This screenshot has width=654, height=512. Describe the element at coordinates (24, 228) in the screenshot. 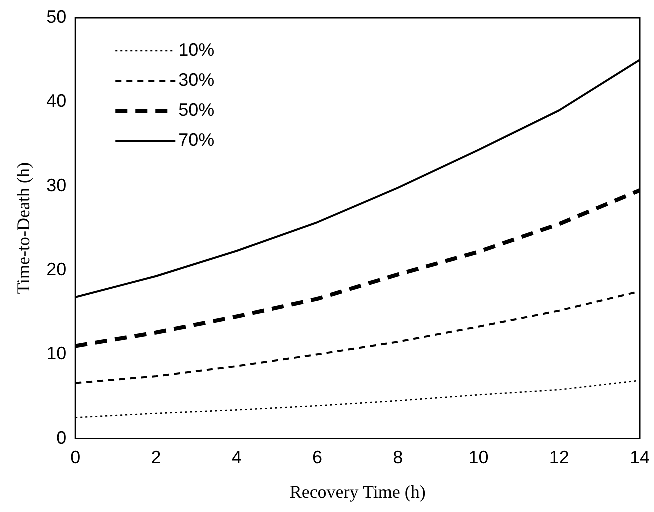

I see `y-axis-title: Time-to-Death (h)` at that location.